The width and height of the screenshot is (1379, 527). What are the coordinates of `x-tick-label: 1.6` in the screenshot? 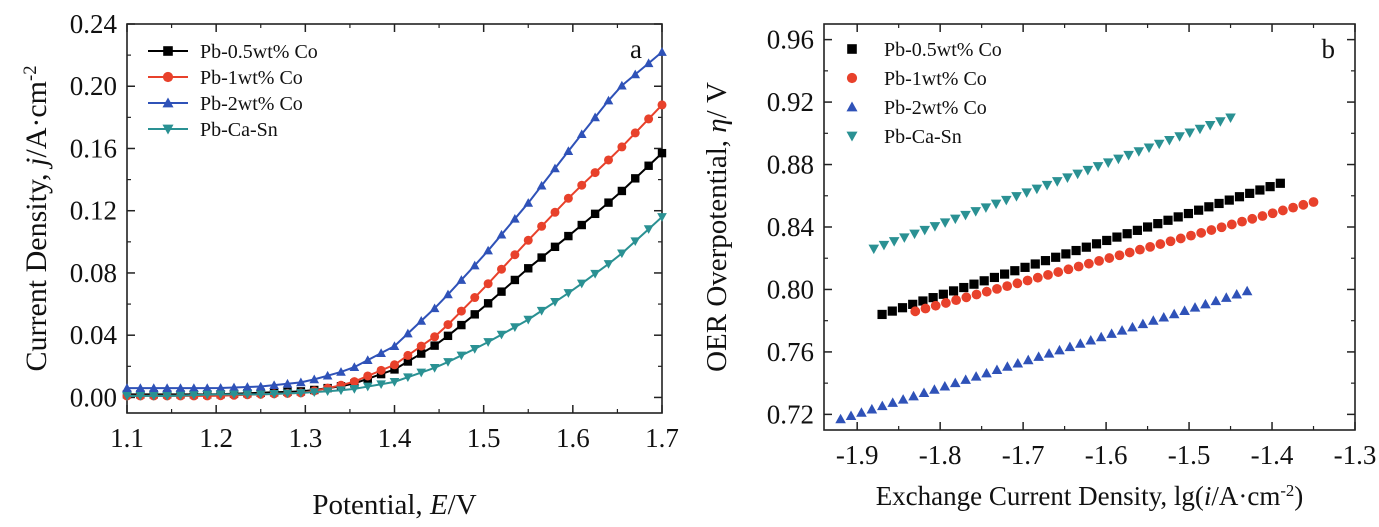 It's located at (573, 438).